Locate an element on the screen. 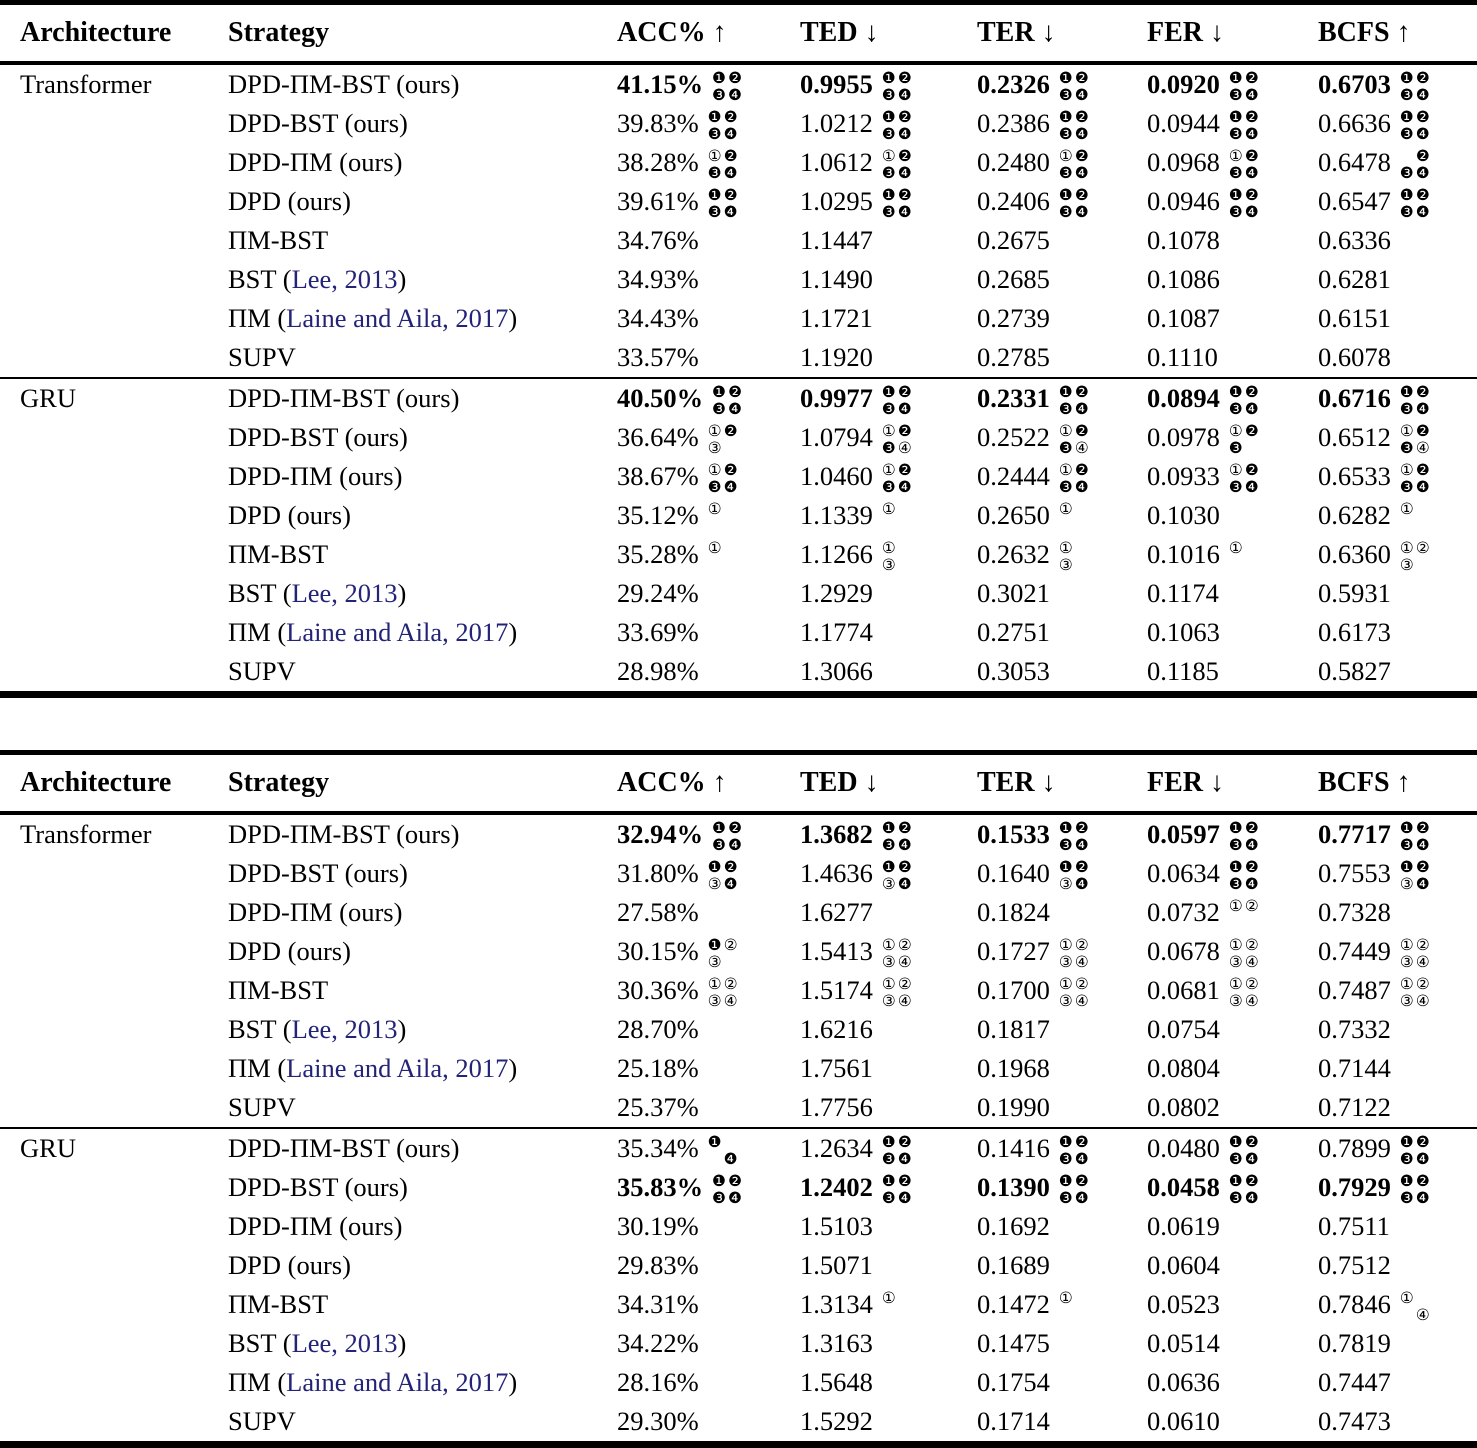 The height and width of the screenshot is (1448, 1477). metric-cell: 1.0460 ① ❷ ❸ ❹ is located at coordinates (888, 476).